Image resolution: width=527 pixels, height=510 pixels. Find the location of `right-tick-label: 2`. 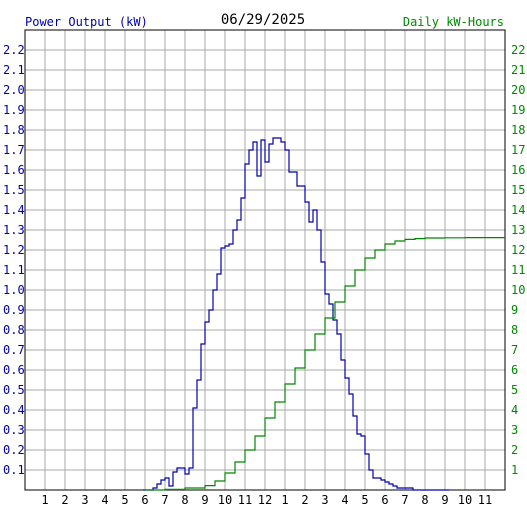

right-tick-label: 2 is located at coordinates (514, 450).